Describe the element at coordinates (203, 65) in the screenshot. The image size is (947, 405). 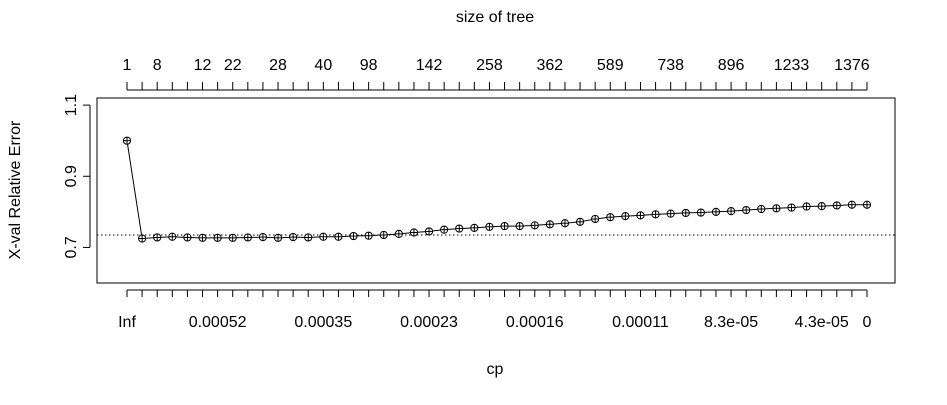
I see `top-tick-label: 12` at that location.